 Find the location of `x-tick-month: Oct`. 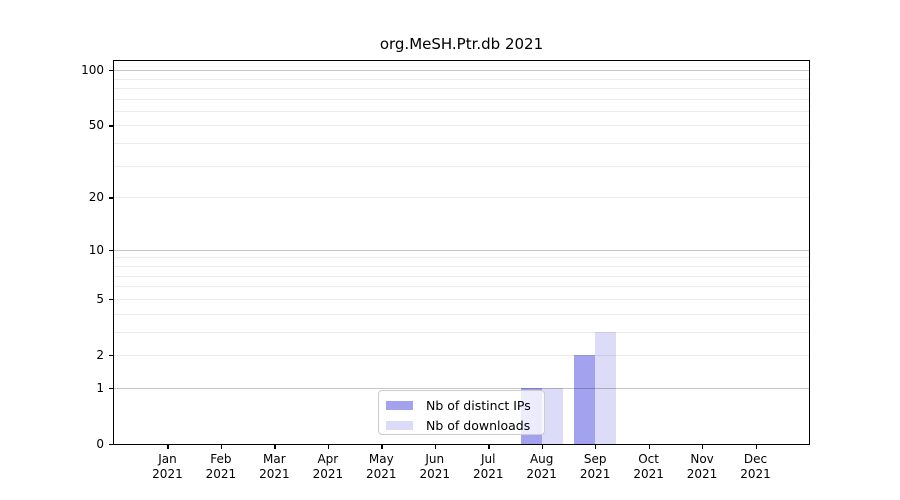

x-tick-month: Oct is located at coordinates (648, 459).